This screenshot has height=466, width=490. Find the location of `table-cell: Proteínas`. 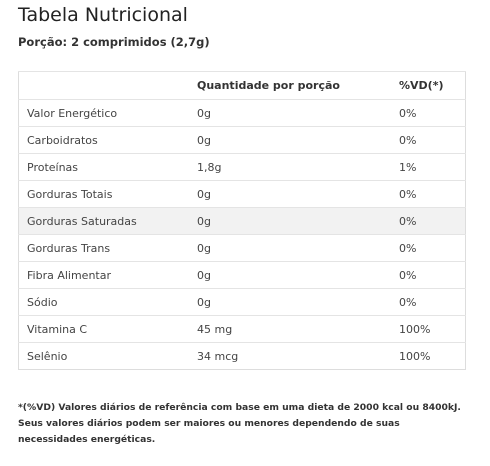

table-cell: Proteínas is located at coordinates (103, 167).